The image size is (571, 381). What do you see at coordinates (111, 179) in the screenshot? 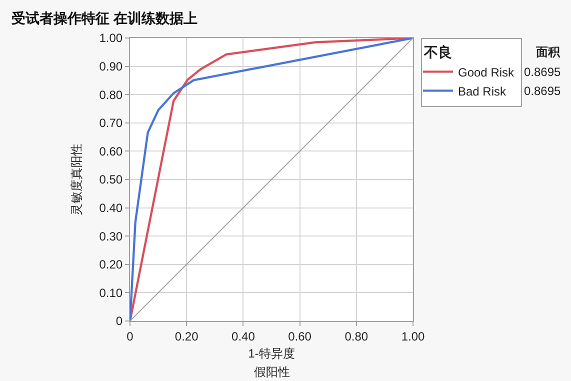
I see `y-tick-label: 0.50` at bounding box center [111, 179].